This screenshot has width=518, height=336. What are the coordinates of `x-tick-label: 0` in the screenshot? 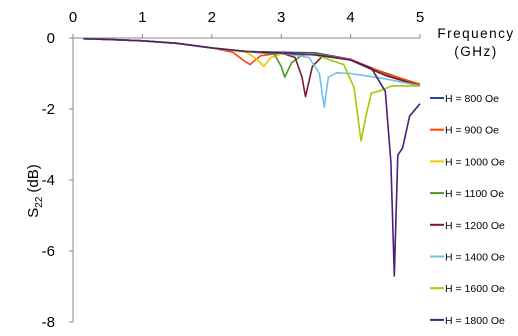 It's located at (73, 17).